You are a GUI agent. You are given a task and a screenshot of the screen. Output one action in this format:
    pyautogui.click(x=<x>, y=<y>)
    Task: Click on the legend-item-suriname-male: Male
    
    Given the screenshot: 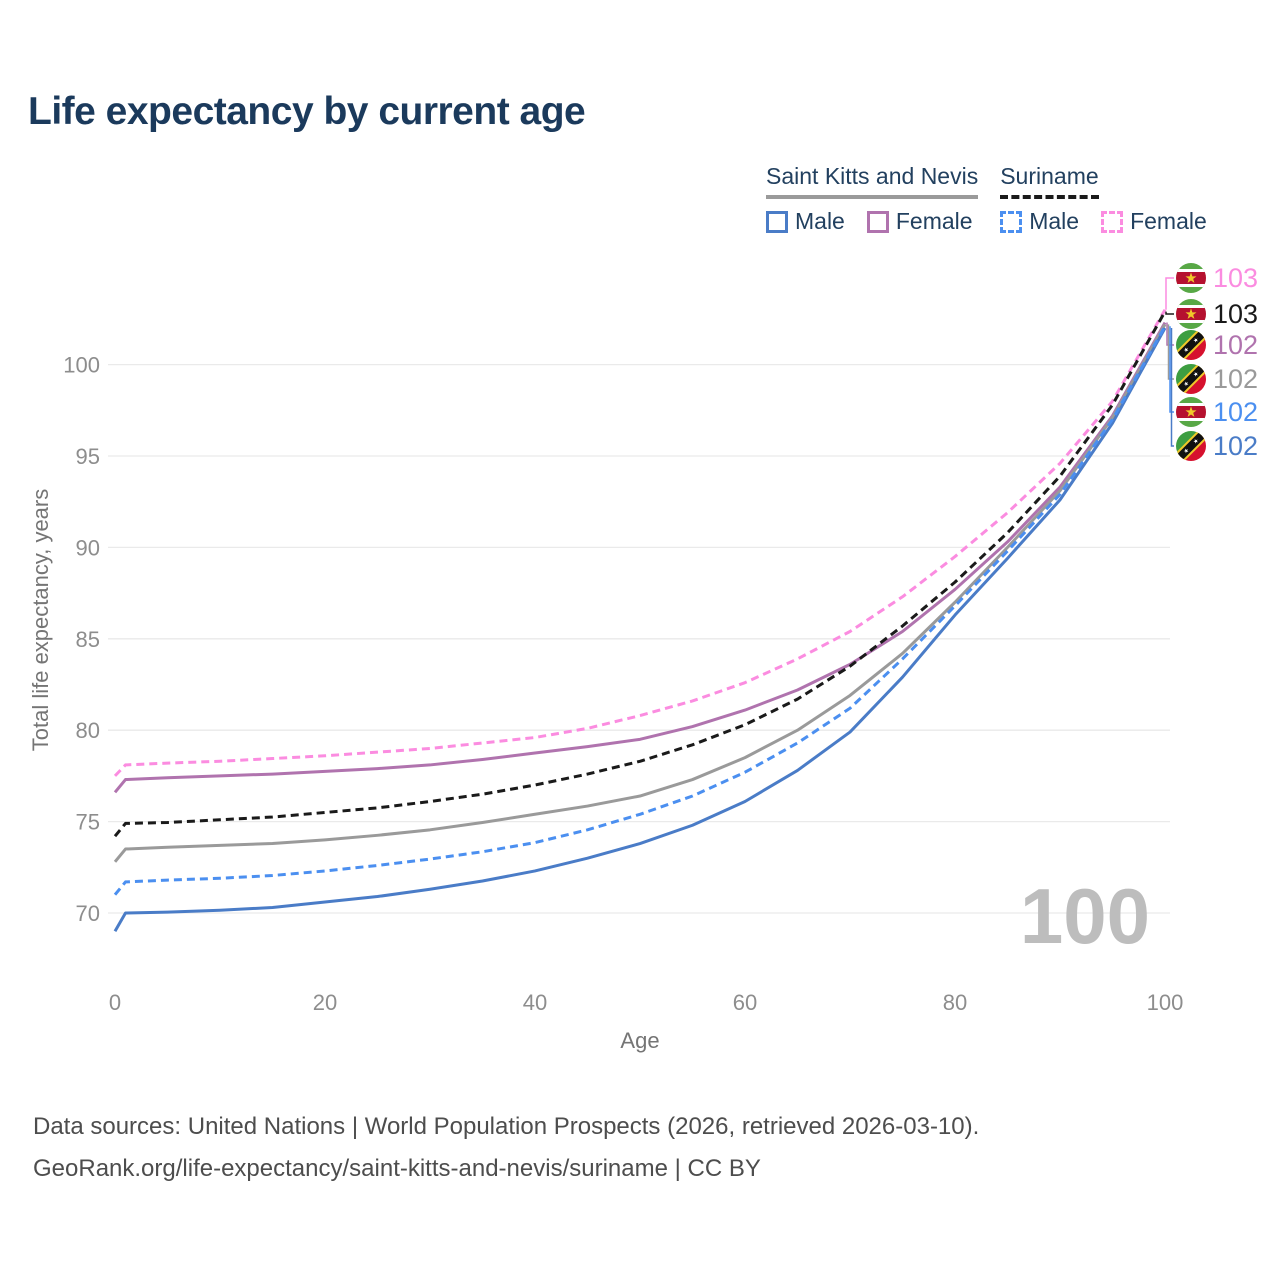 What is the action you would take?
    pyautogui.click(x=1039, y=221)
    